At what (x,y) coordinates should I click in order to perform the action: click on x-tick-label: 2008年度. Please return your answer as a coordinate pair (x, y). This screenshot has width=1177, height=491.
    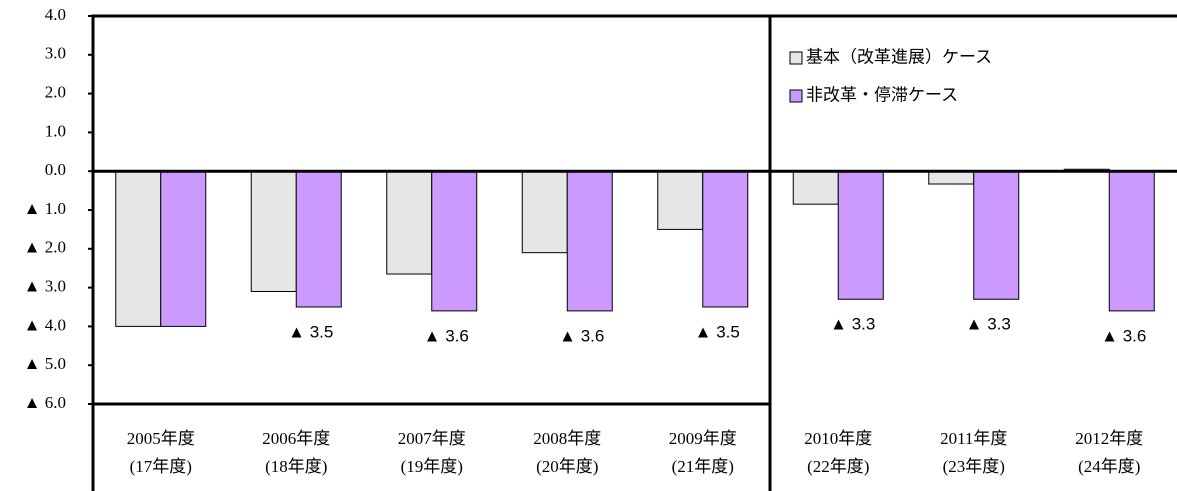
    Looking at the image, I should click on (567, 438).